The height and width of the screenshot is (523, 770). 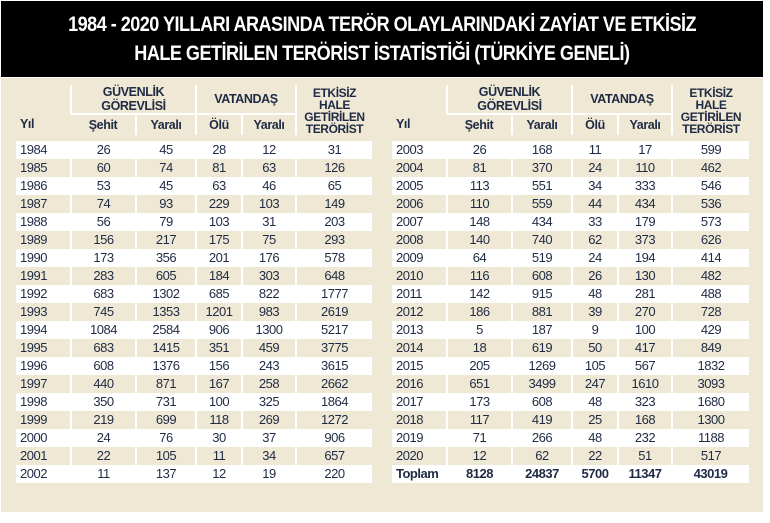 I want to click on cell-martyr: 22, so click(x=103, y=456).